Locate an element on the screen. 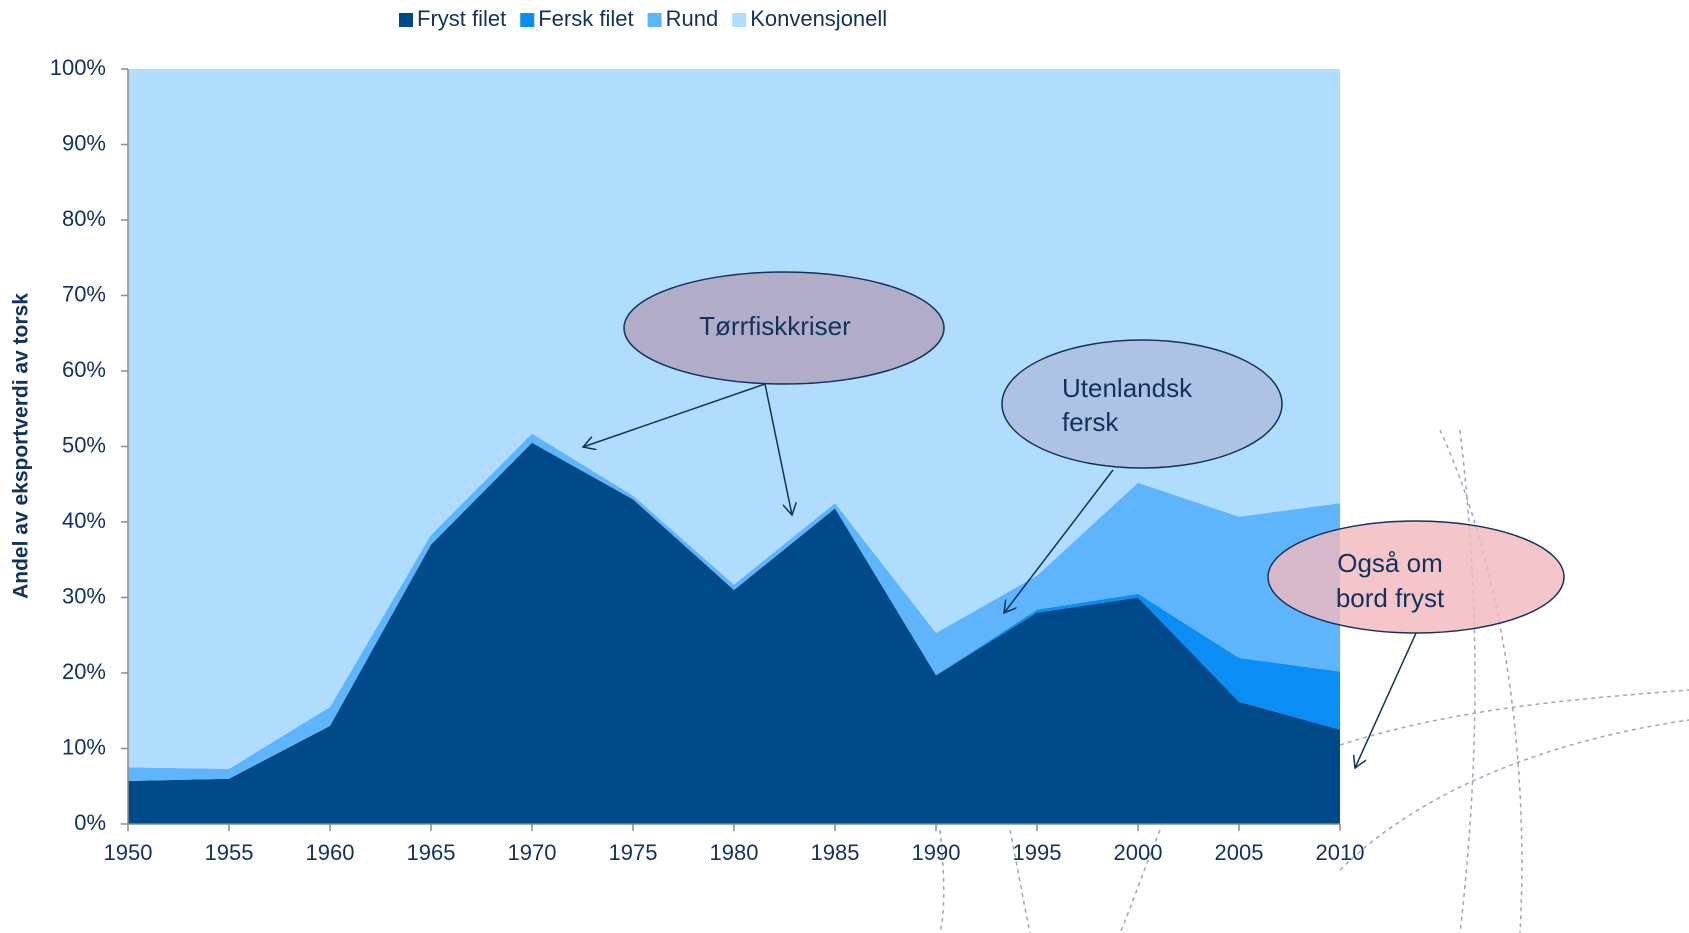 The height and width of the screenshot is (933, 1689). y-tick-label: 40% is located at coordinates (84, 520).